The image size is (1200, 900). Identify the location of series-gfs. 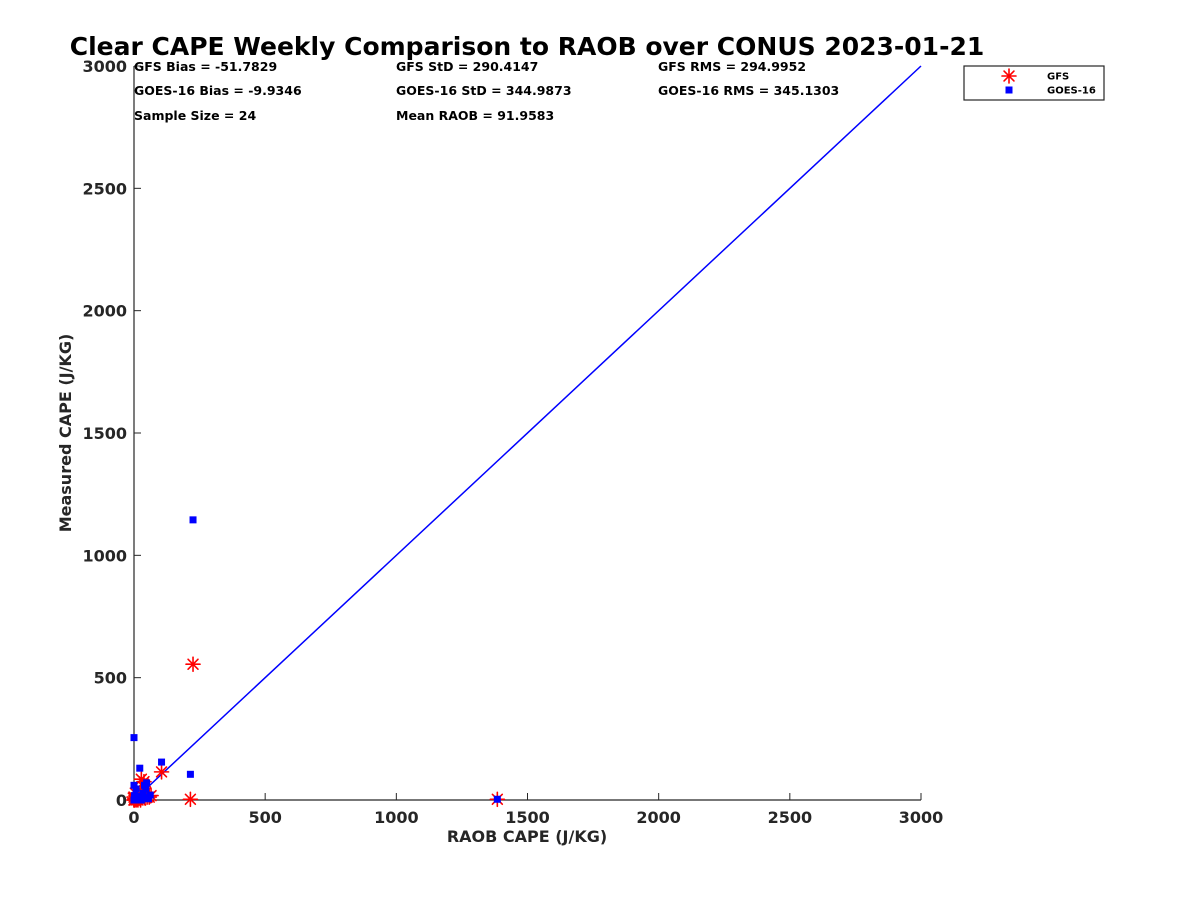
(316, 732).